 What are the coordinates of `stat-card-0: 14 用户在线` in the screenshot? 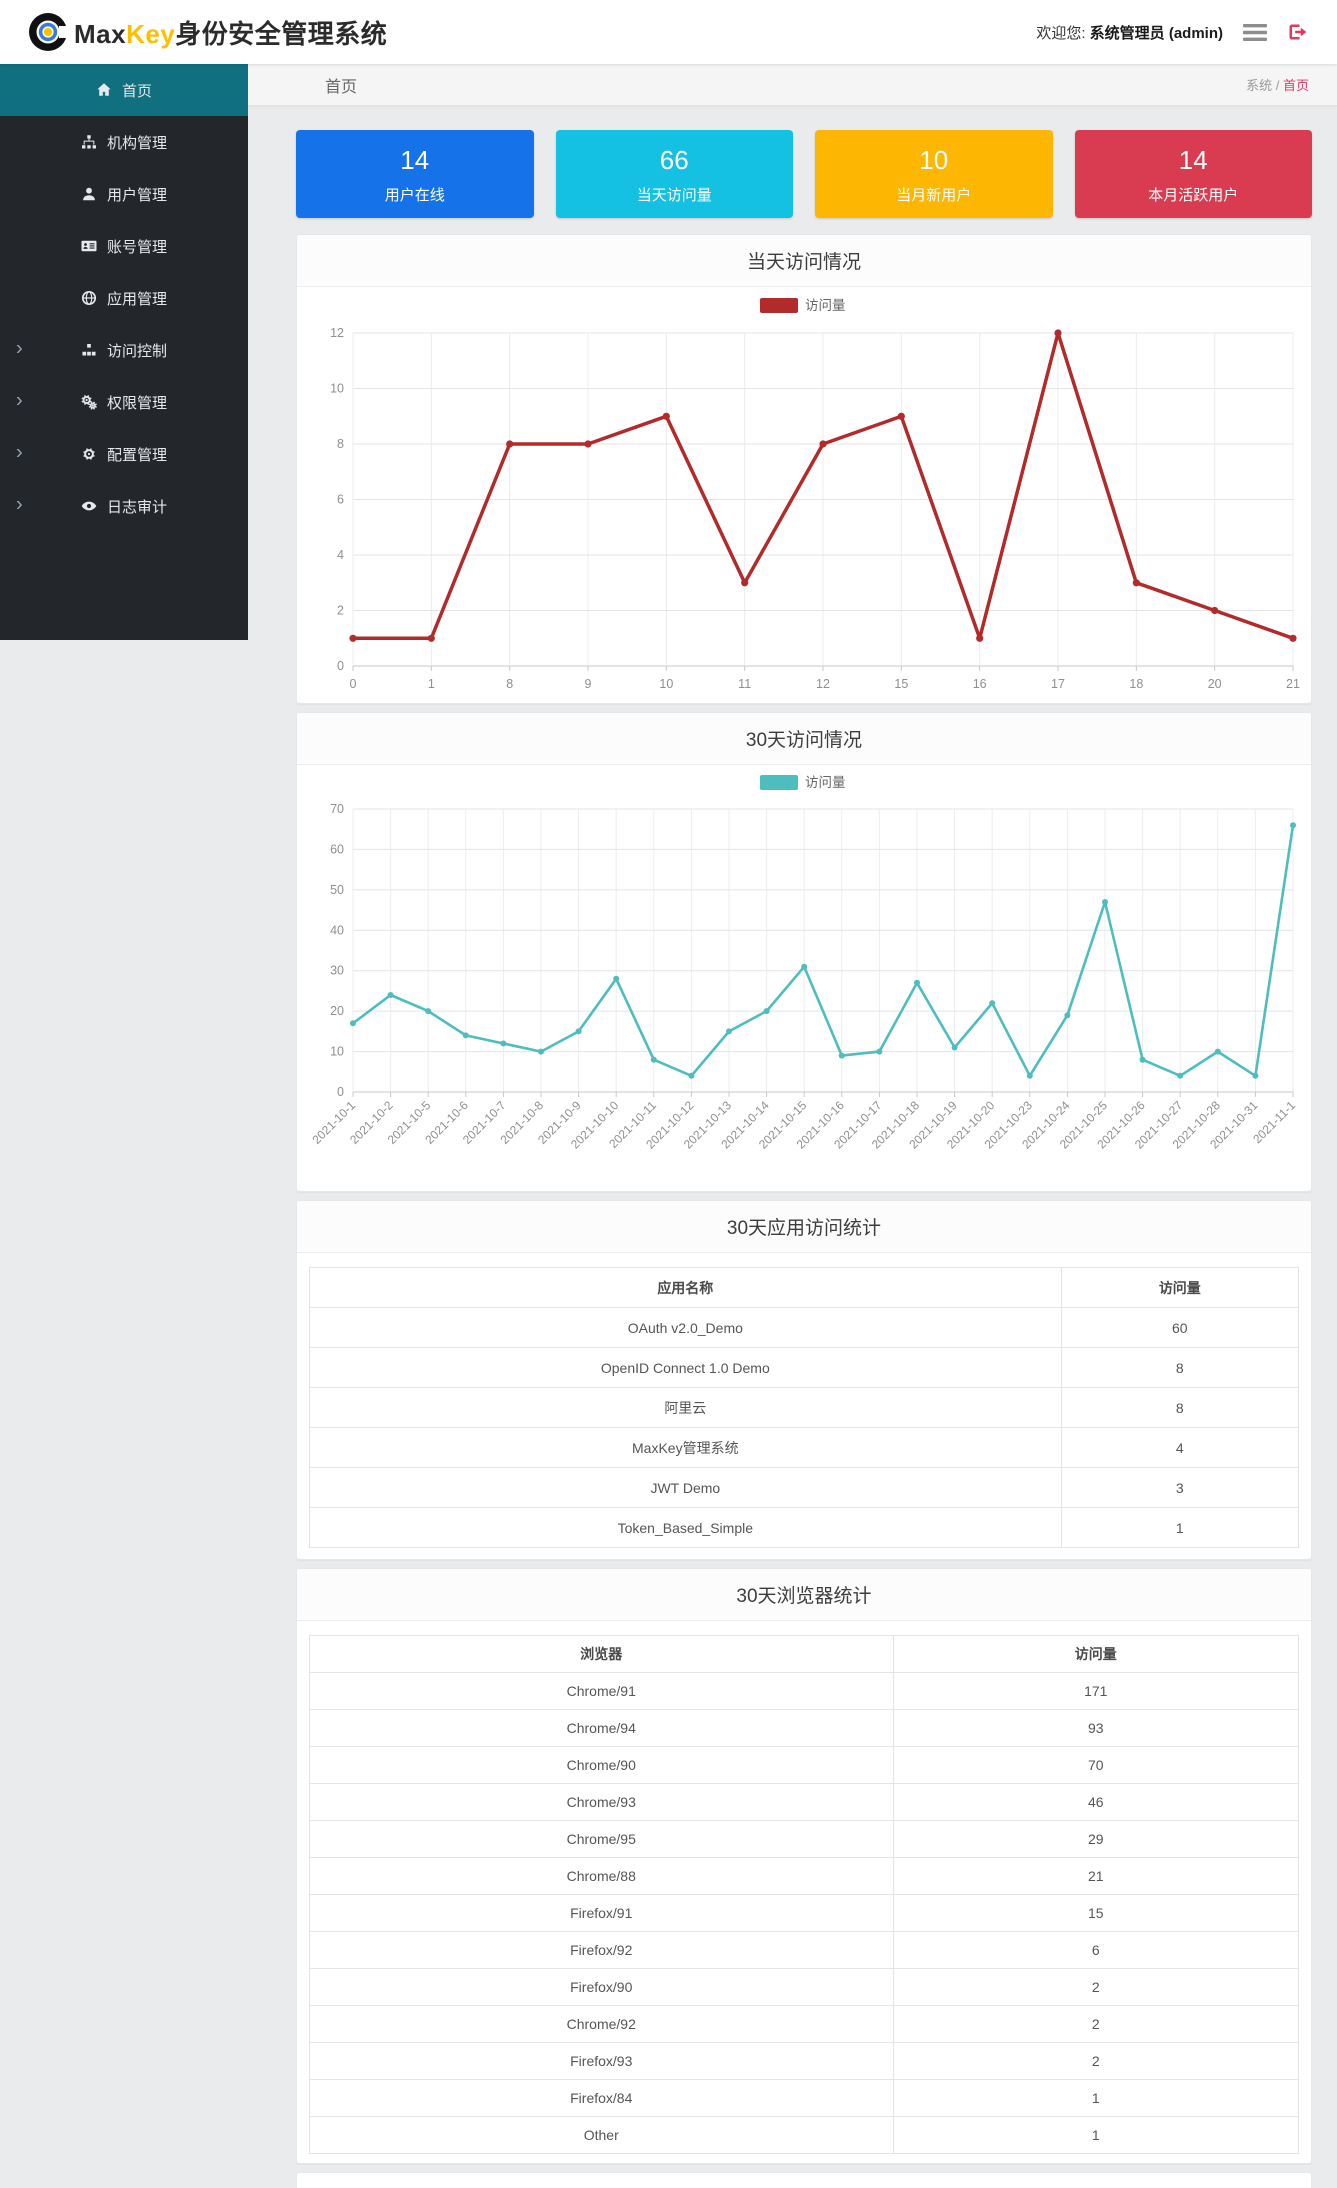 It's located at (415, 174).